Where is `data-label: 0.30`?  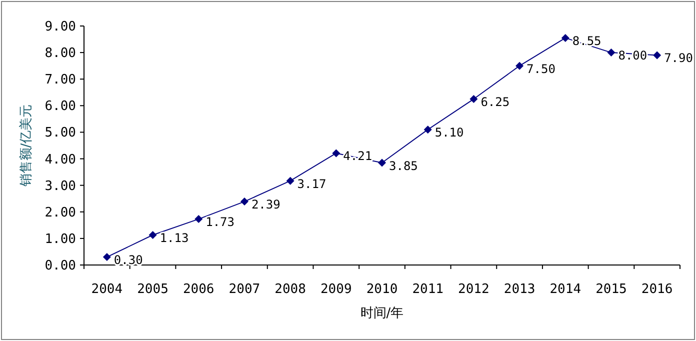 data-label: 0.30 is located at coordinates (128, 260).